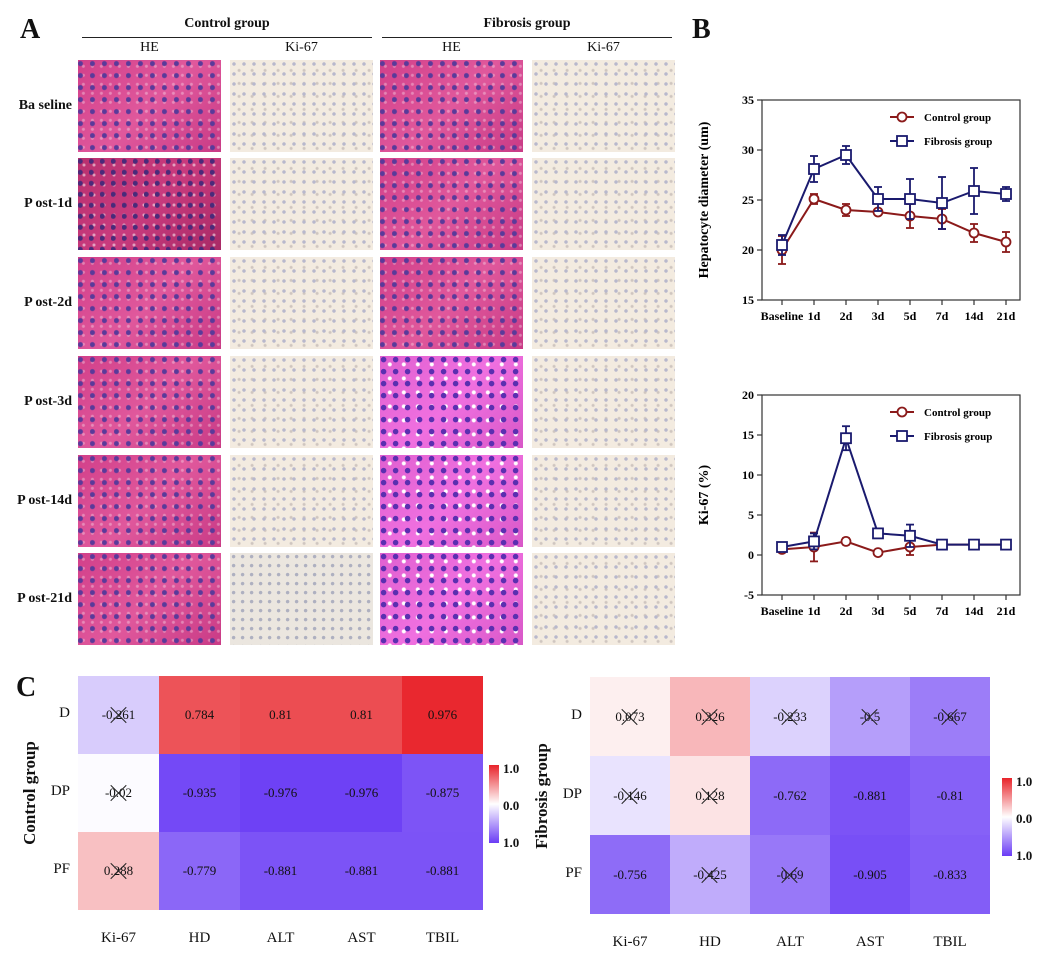 The image size is (1063, 953). Describe the element at coordinates (48, 302) in the screenshot. I see `row-label: P ost-2d` at that location.